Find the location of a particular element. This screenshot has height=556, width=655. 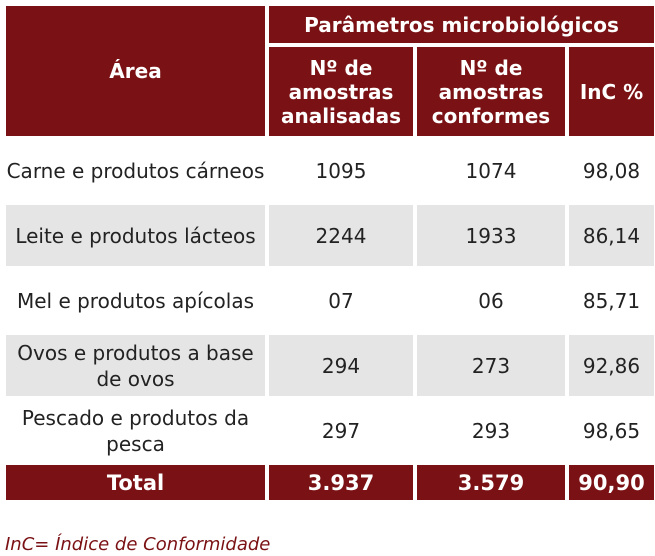

footnote: InC= Índice de Conformidade is located at coordinates (138, 544).